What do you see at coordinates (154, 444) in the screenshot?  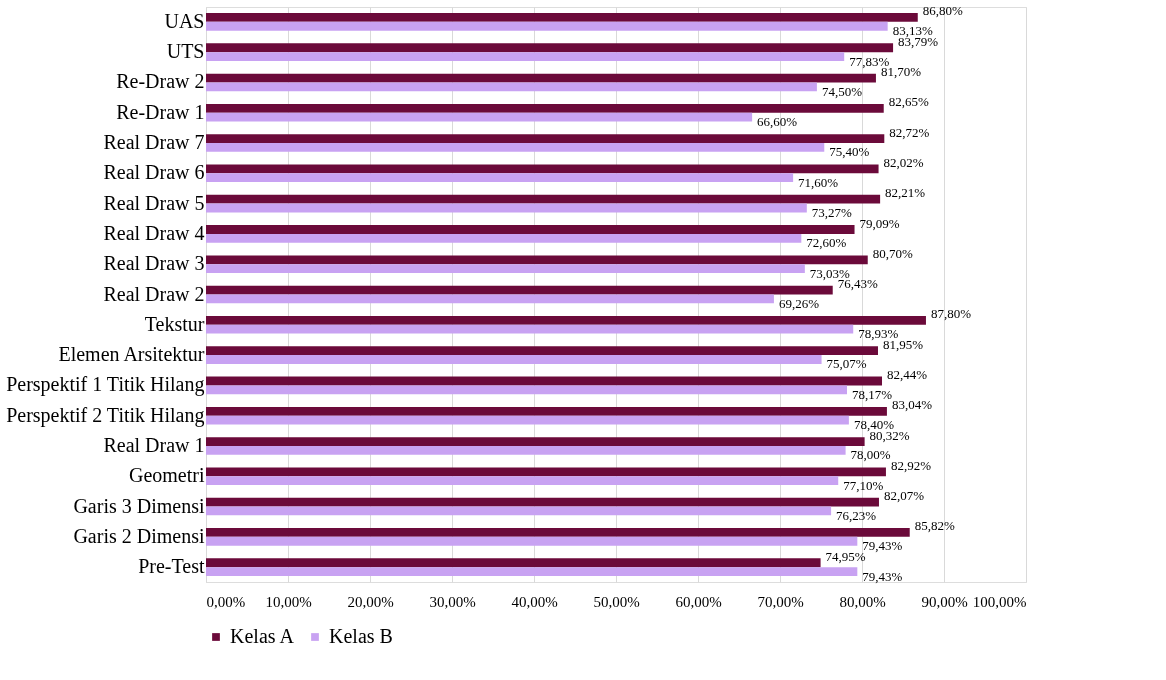 I see `y-tick-label: Real Draw 1` at bounding box center [154, 444].